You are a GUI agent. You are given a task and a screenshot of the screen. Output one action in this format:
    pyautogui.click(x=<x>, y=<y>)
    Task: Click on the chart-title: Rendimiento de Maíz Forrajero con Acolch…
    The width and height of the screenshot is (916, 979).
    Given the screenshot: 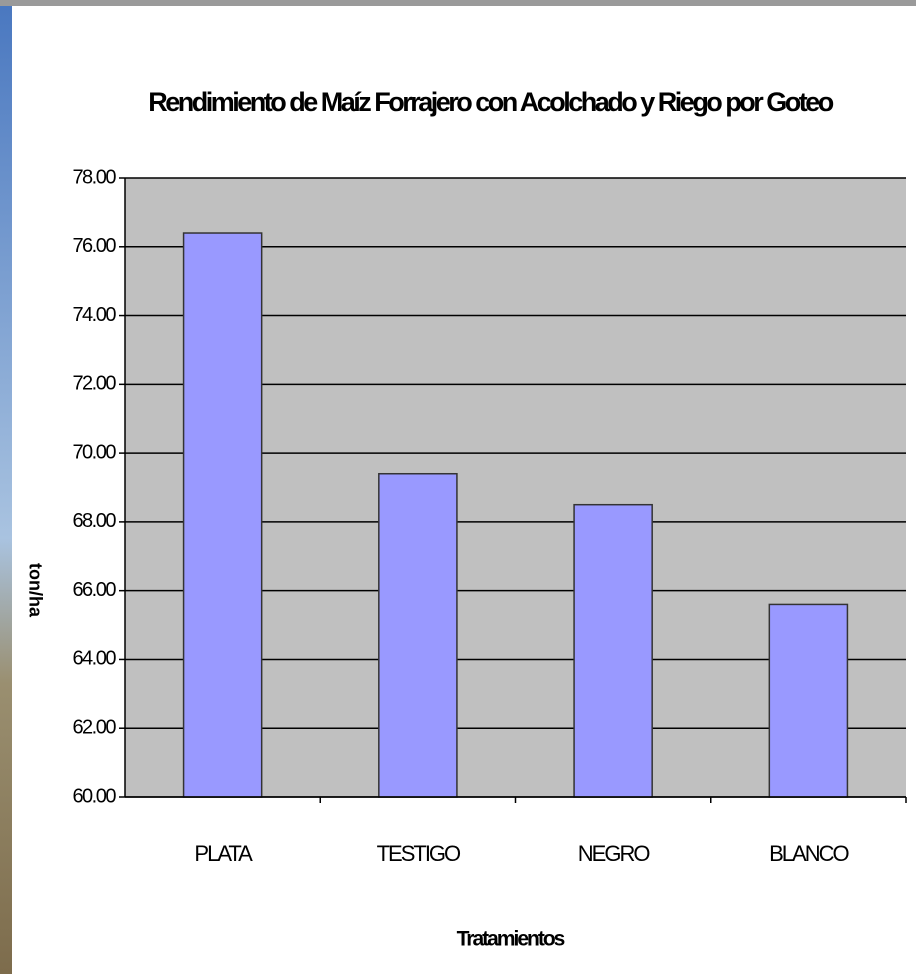 What is the action you would take?
    pyautogui.click(x=491, y=102)
    